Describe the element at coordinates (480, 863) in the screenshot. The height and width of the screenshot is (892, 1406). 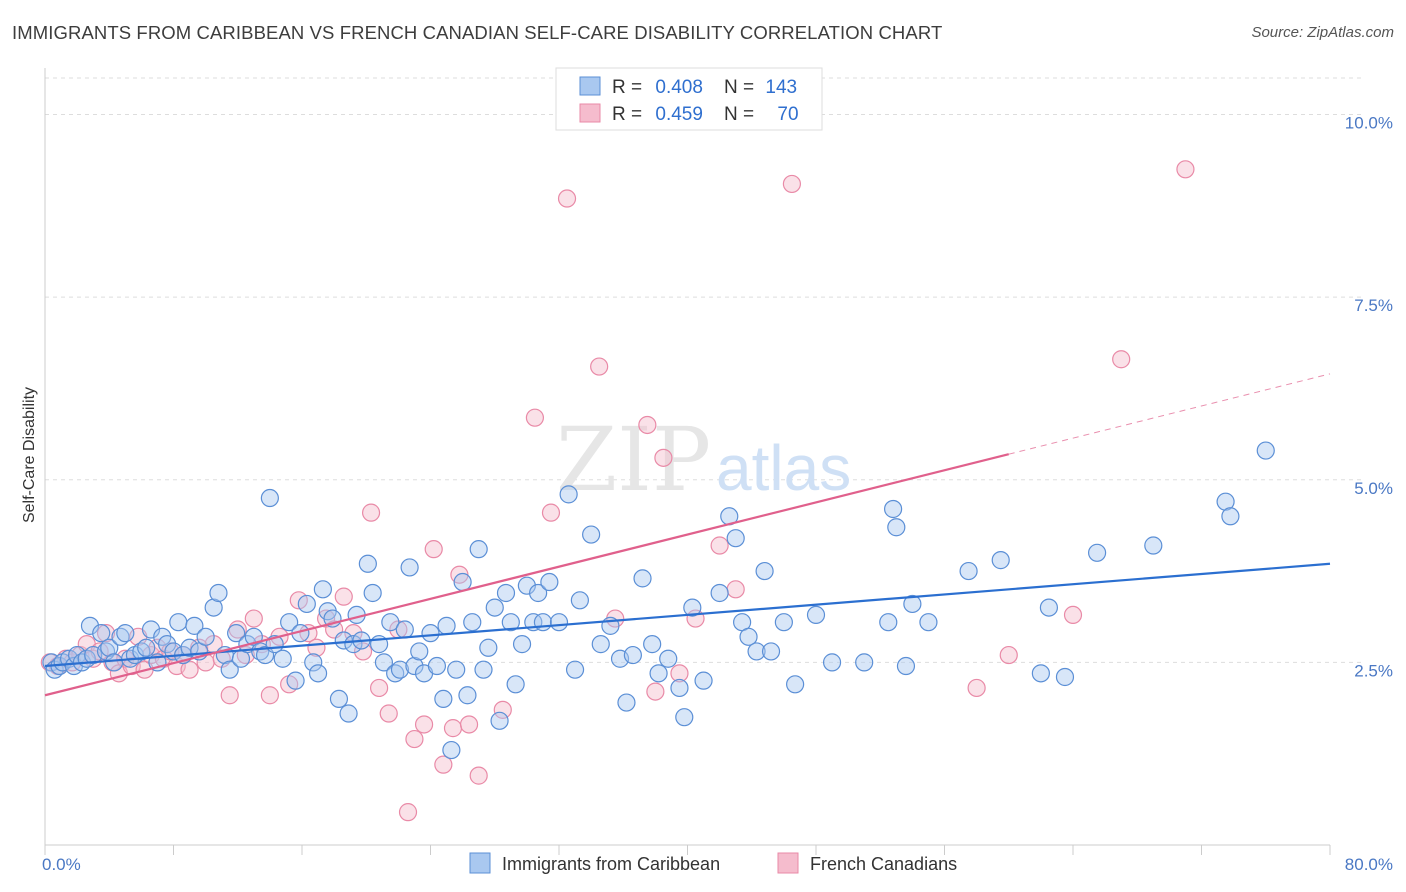
I see `legend-caribbean-swatch` at that location.